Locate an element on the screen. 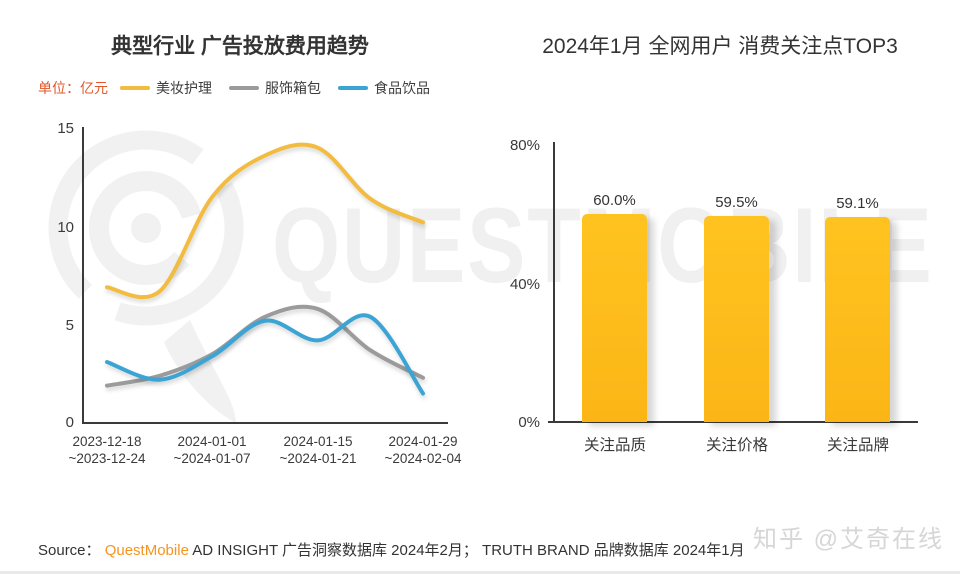 The width and height of the screenshot is (960, 574). right-chart-title: 2024年1月 全网用户 消费关注点TOP3 is located at coordinates (720, 46).